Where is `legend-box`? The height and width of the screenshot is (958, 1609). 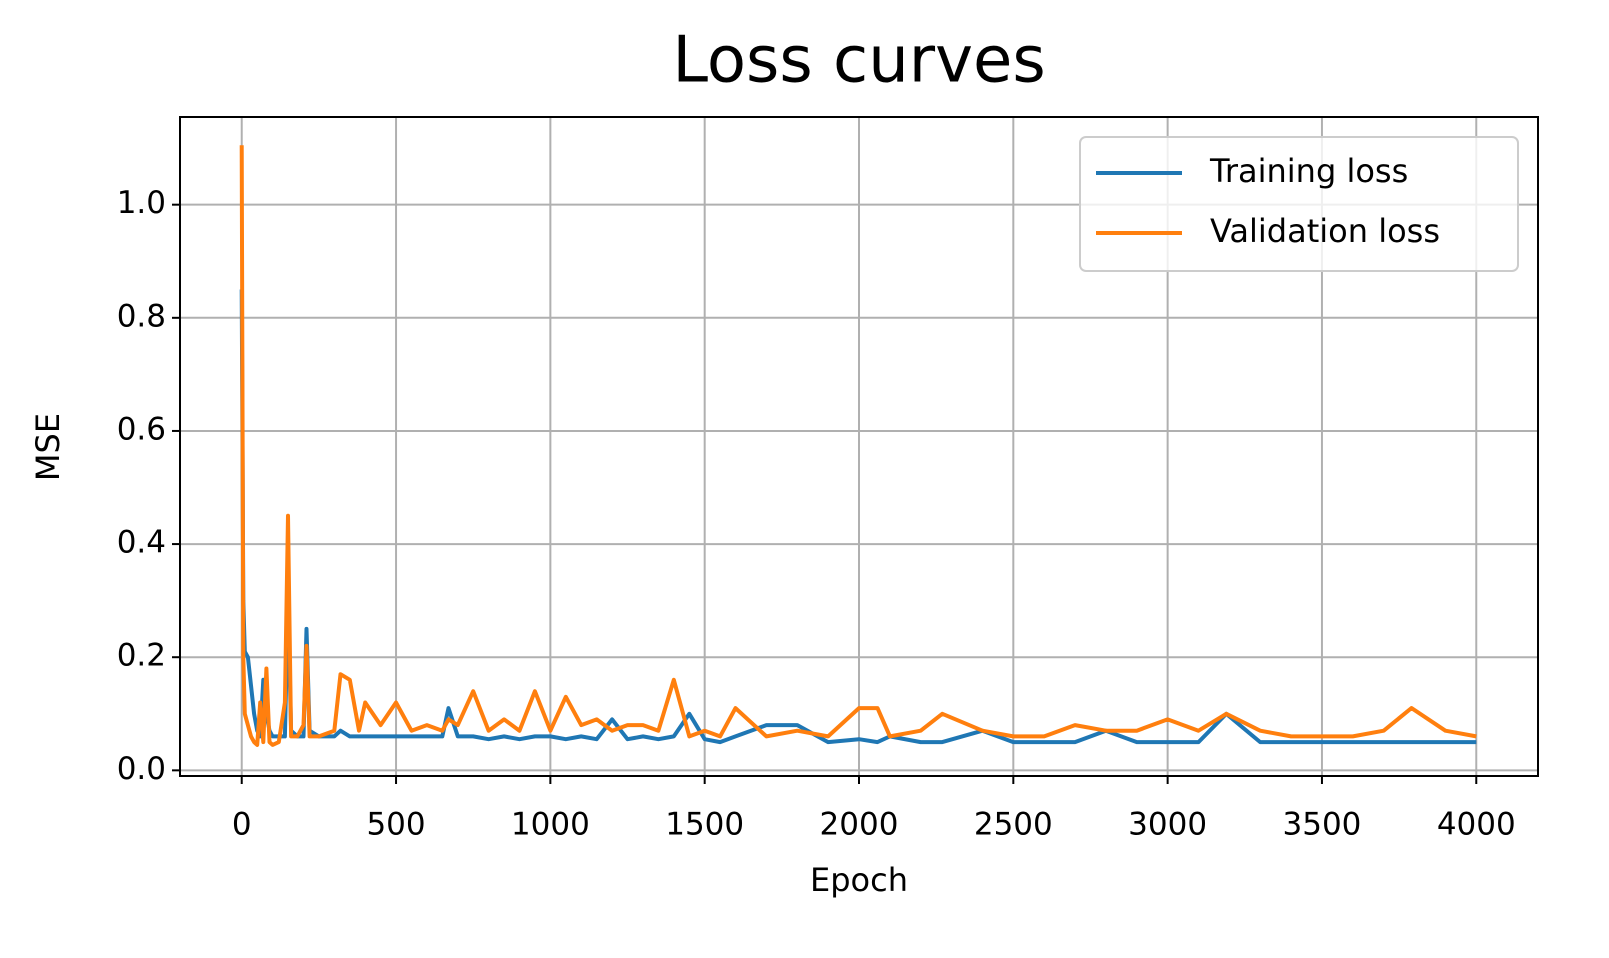
legend-box is located at coordinates (1299, 204).